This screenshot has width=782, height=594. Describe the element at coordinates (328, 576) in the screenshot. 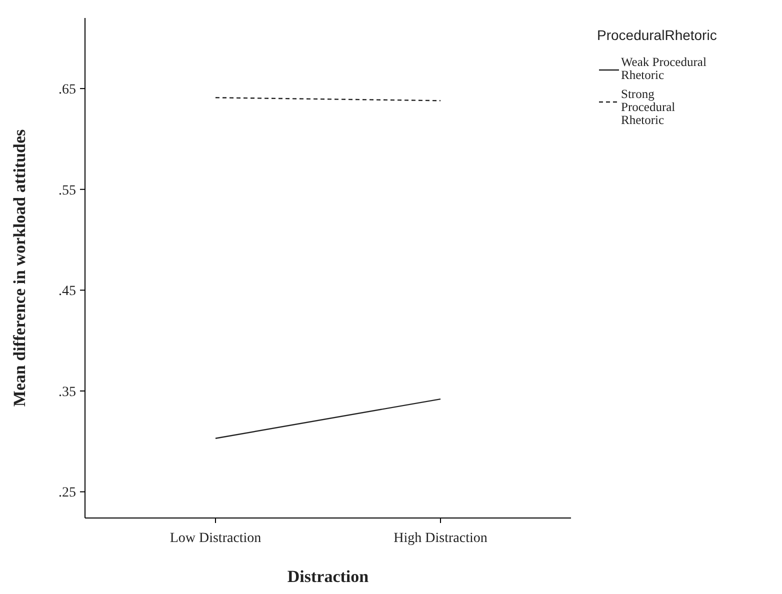

I see `x-axis-title: Distraction` at that location.